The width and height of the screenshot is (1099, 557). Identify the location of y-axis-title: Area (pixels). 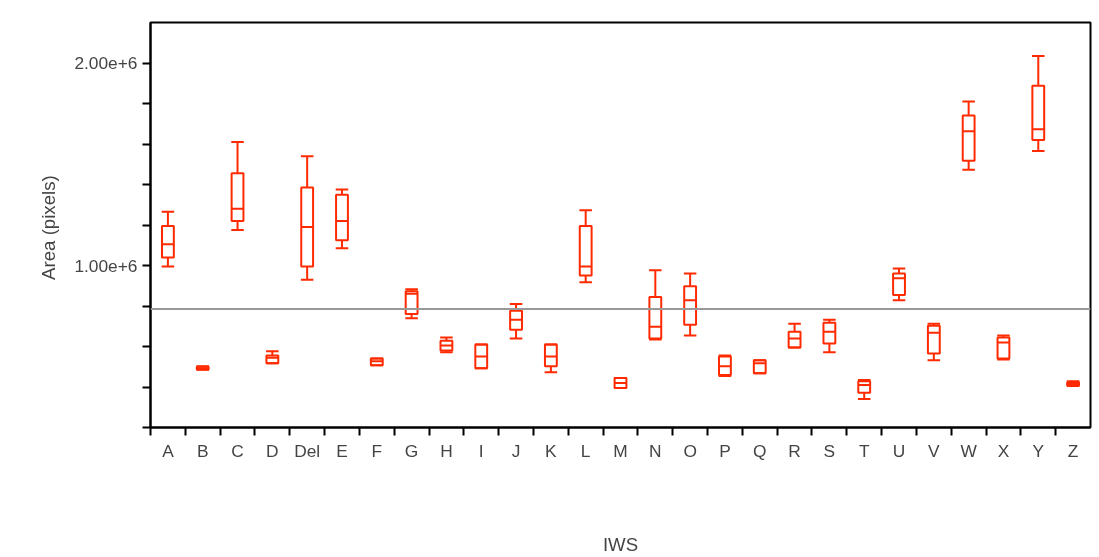
(49, 227).